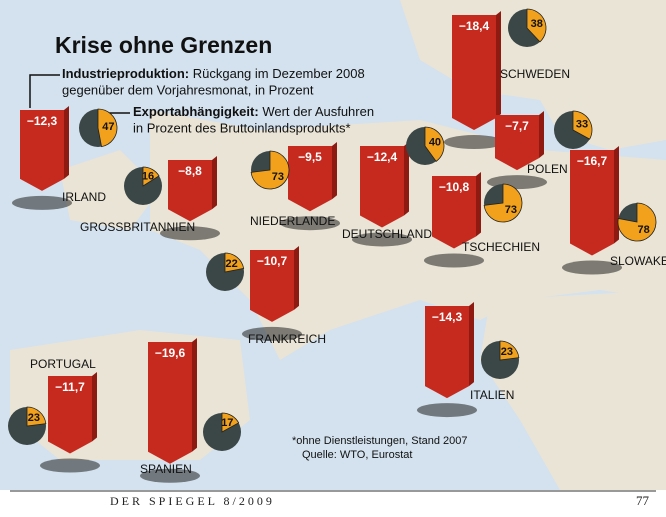 The width and height of the screenshot is (666, 517). I want to click on country-label: ITALIEN, so click(492, 395).